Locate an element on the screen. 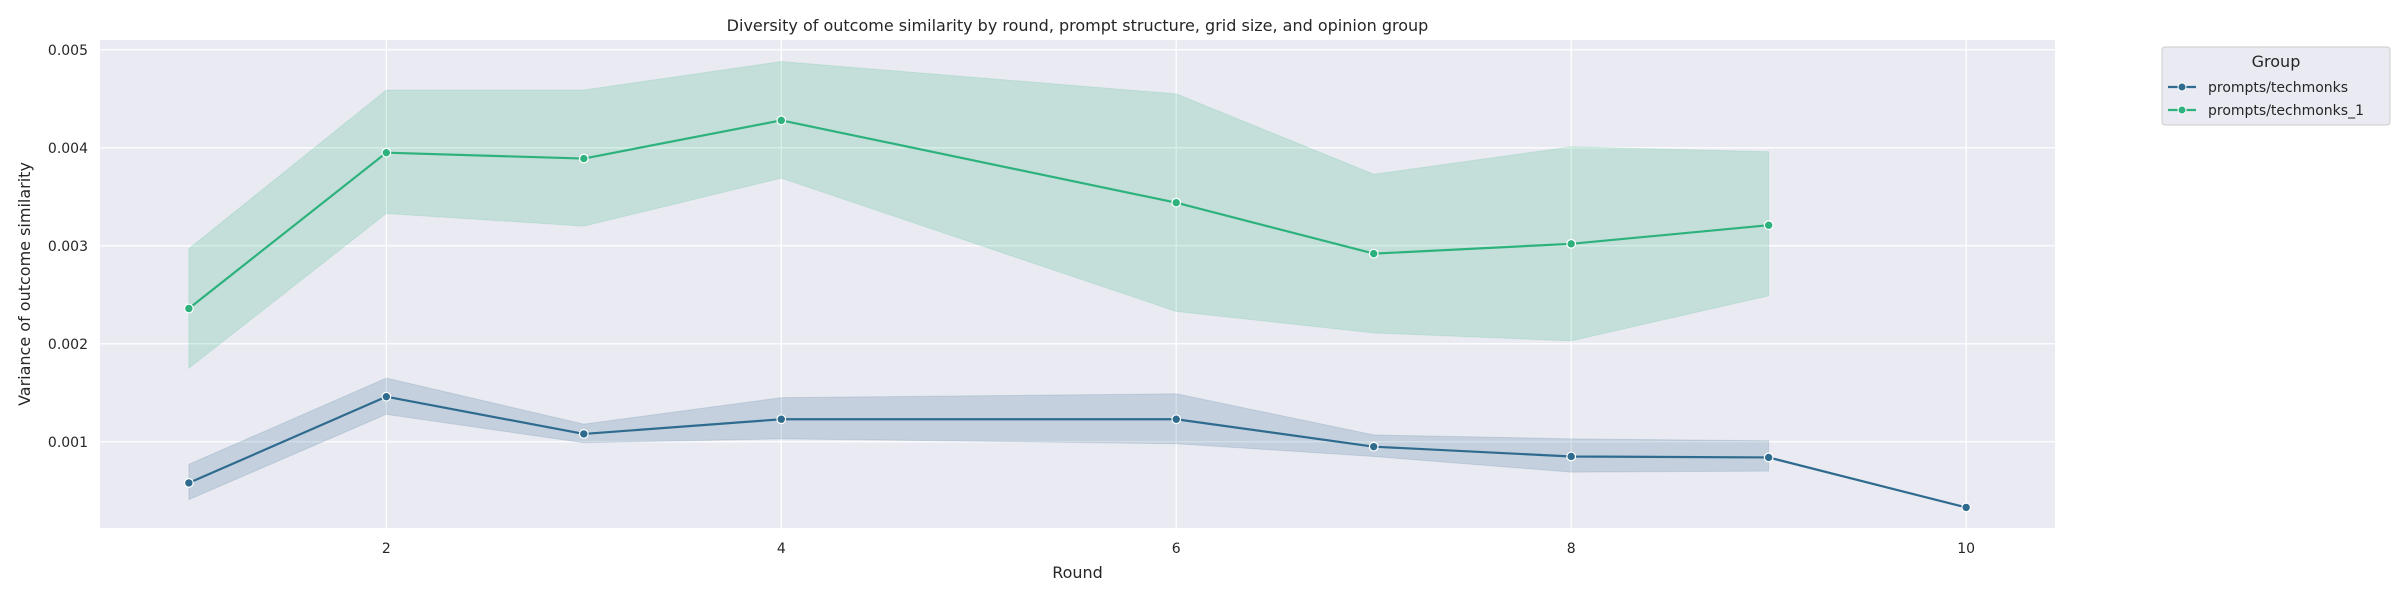 This screenshot has height=600, width=2400. x-tick-label: 4 is located at coordinates (781, 549).